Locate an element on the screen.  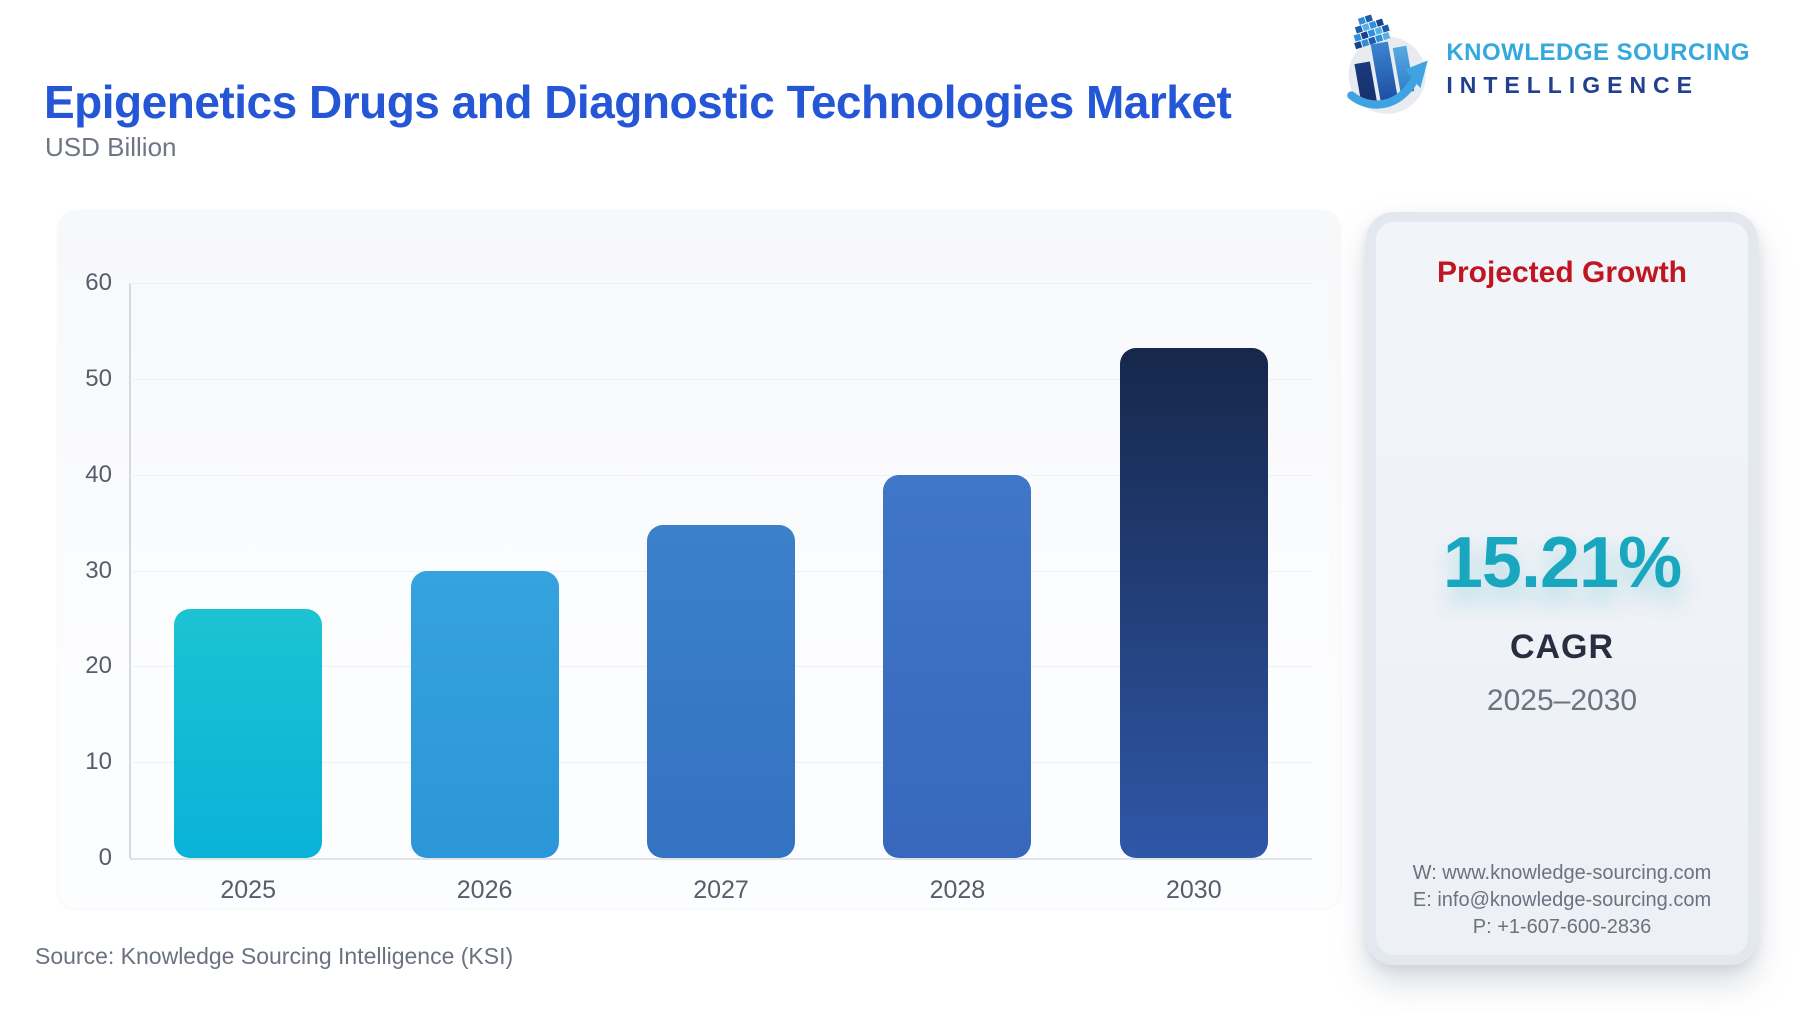
growth-year-range: 2025–2030 is located at coordinates (1562, 700).